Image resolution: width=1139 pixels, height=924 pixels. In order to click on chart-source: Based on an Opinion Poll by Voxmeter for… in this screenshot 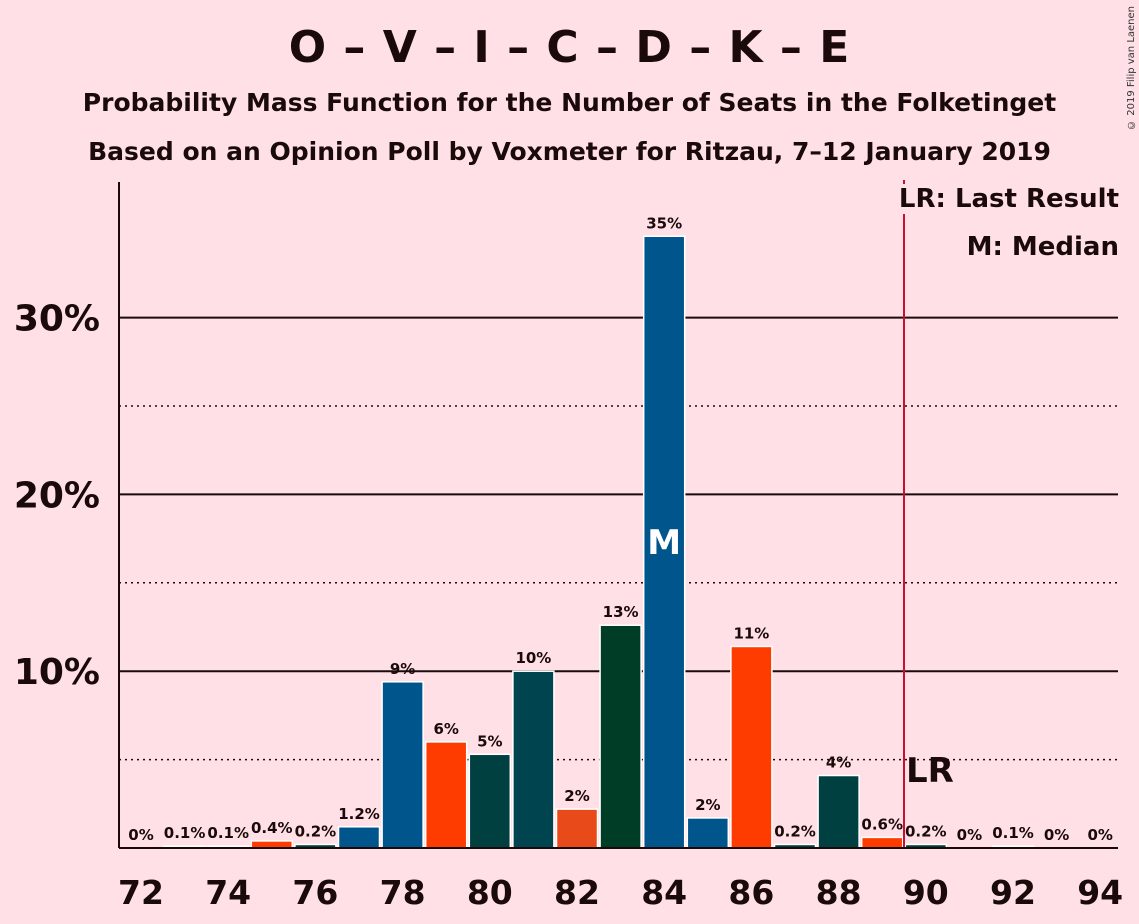, I will do `click(569, 151)`.